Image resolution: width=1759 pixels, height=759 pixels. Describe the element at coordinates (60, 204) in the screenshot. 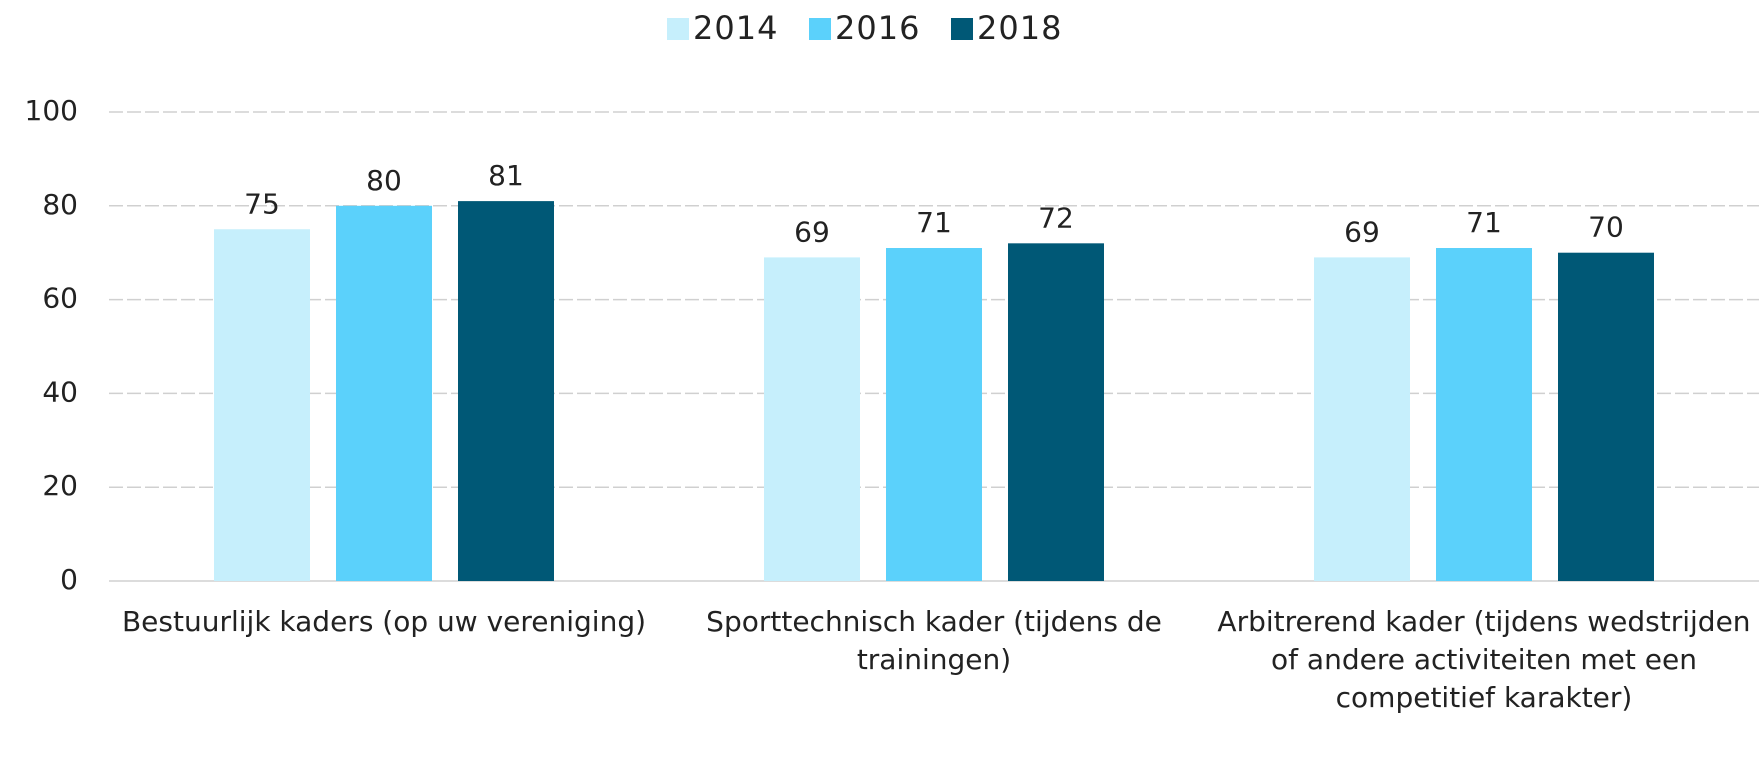

I see `y-tick-label: 80` at that location.